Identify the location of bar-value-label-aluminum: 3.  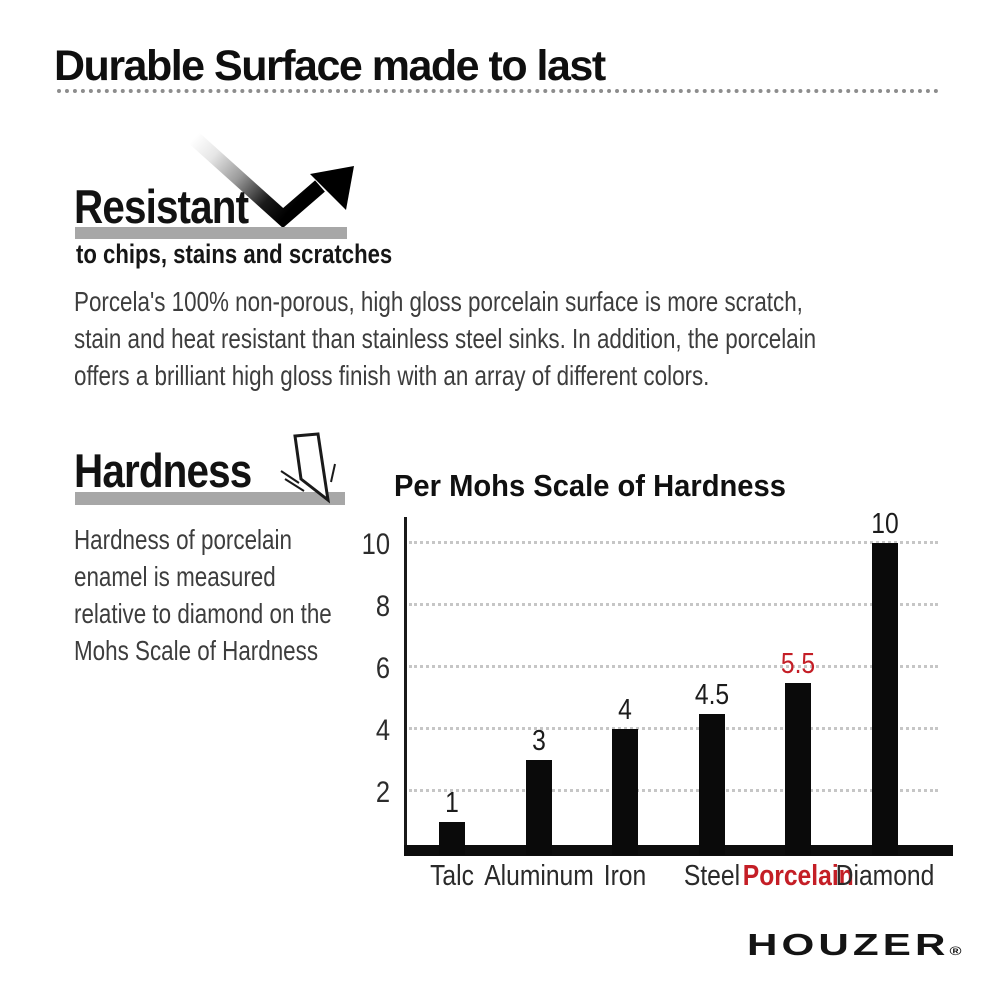
(538, 741).